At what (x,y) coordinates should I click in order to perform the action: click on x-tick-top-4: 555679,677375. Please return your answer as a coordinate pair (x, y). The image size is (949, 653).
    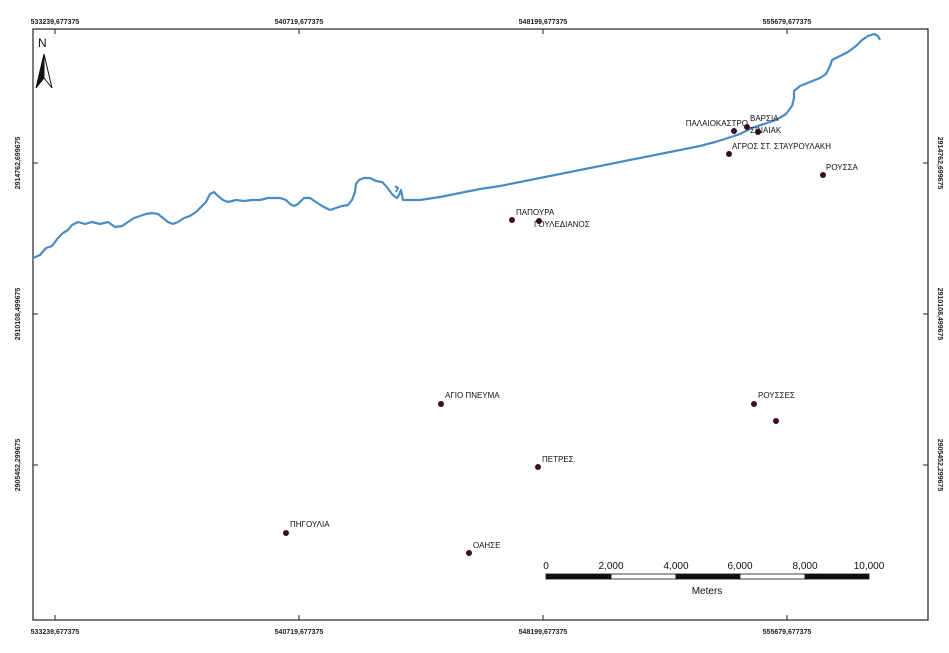
    Looking at the image, I should click on (787, 22).